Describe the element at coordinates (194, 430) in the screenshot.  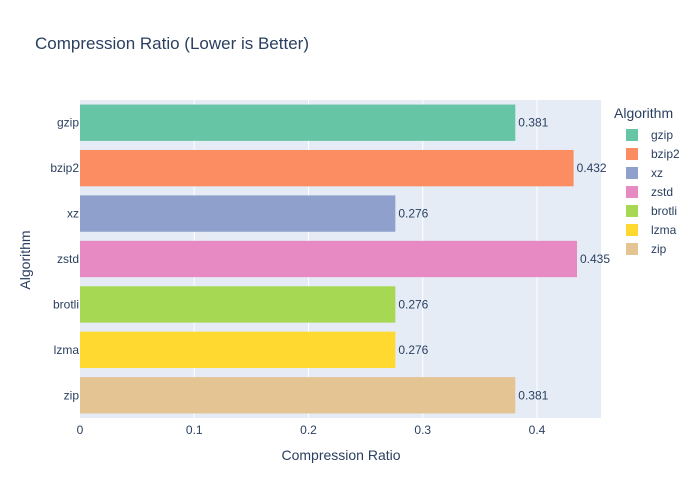
I see `x-tick-label: 0.1` at that location.